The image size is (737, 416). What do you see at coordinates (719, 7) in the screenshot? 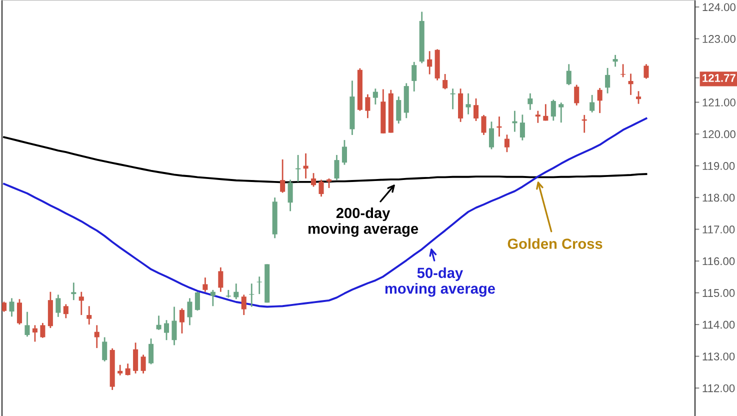
I see `y-tick-label: 124.00` at bounding box center [719, 7].